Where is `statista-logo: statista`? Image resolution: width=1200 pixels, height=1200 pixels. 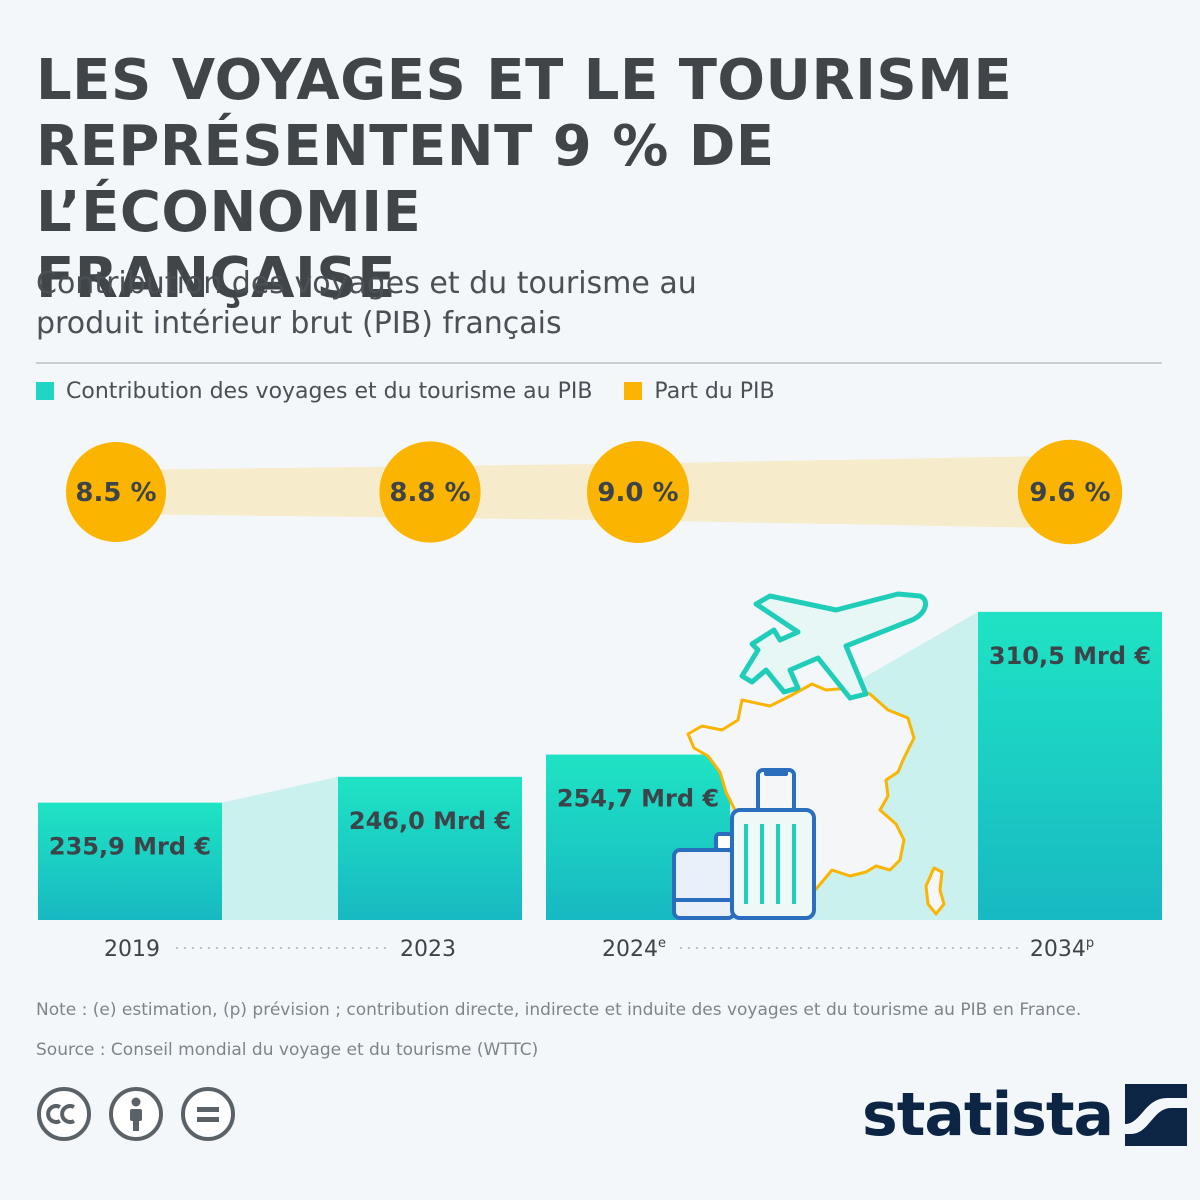 statista-logo: statista is located at coordinates (1025, 1115).